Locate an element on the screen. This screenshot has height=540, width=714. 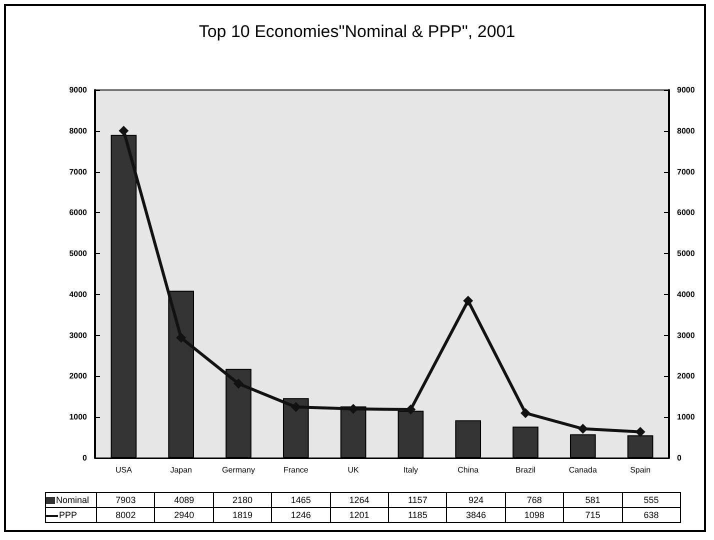
y2-tick-label: 2000 is located at coordinates (686, 376).